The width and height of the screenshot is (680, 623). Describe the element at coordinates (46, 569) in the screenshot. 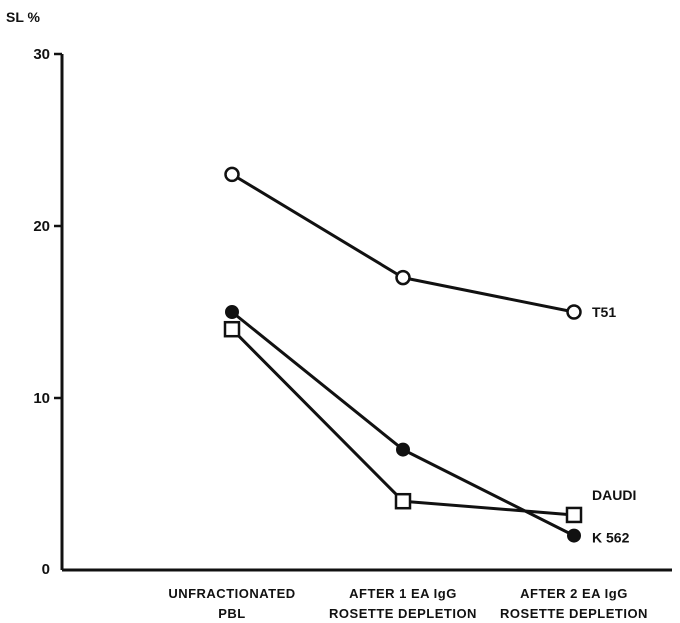

I see `y-tick-label: 0` at that location.